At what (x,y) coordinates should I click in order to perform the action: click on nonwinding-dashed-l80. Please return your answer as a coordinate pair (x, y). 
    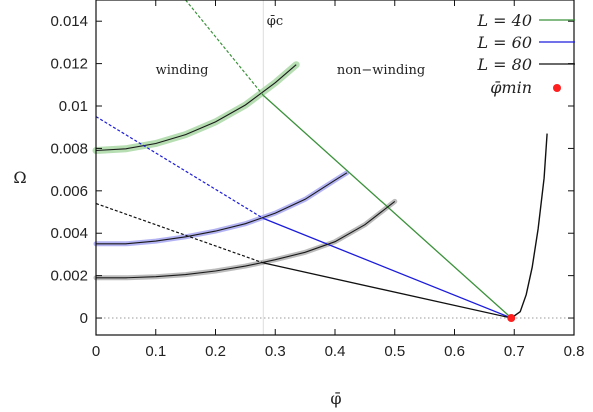
    Looking at the image, I should click on (179, 233).